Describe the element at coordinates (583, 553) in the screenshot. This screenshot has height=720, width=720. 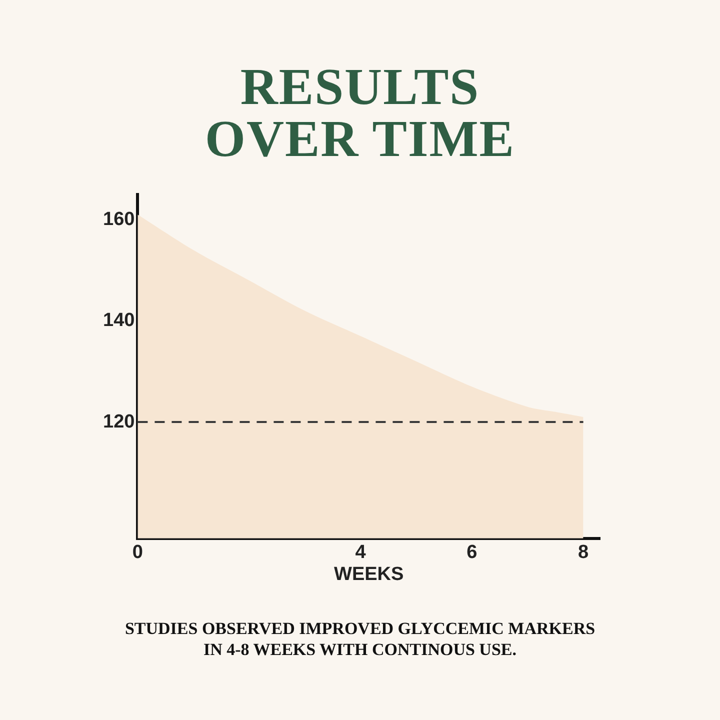
I see `x-tick-label: 8` at that location.